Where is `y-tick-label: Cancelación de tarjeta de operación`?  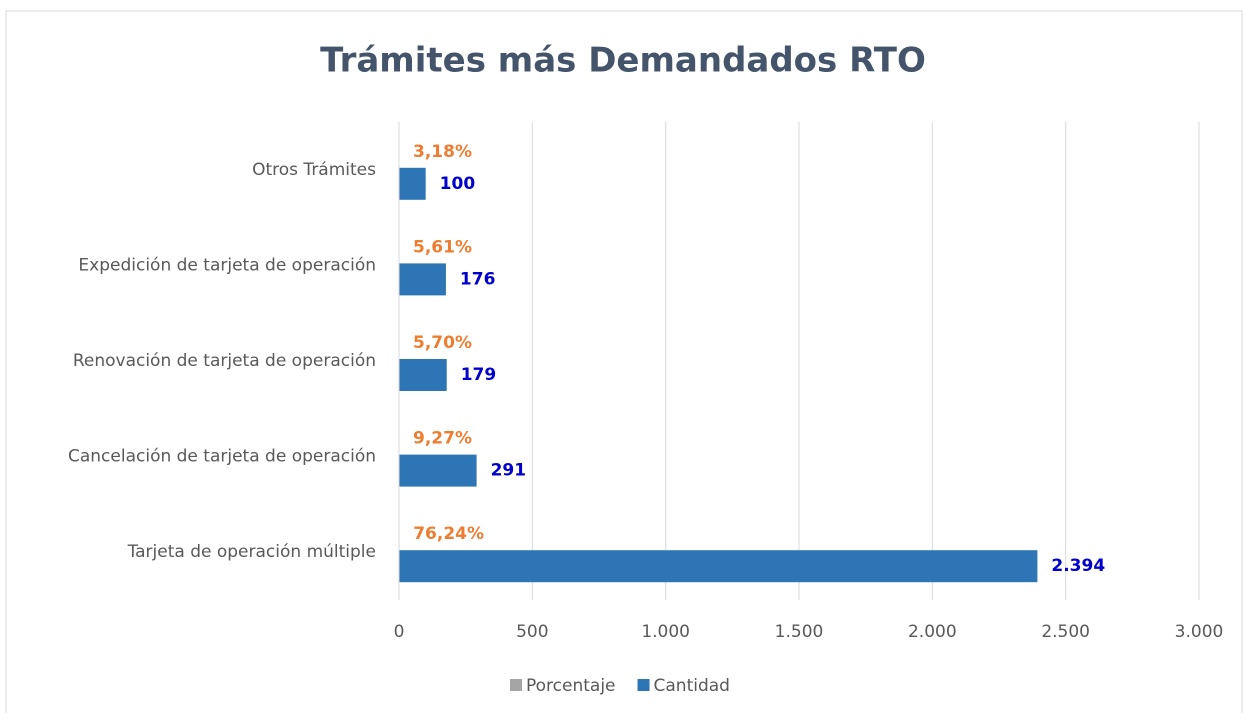 y-tick-label: Cancelación de tarjeta de operación is located at coordinates (222, 457).